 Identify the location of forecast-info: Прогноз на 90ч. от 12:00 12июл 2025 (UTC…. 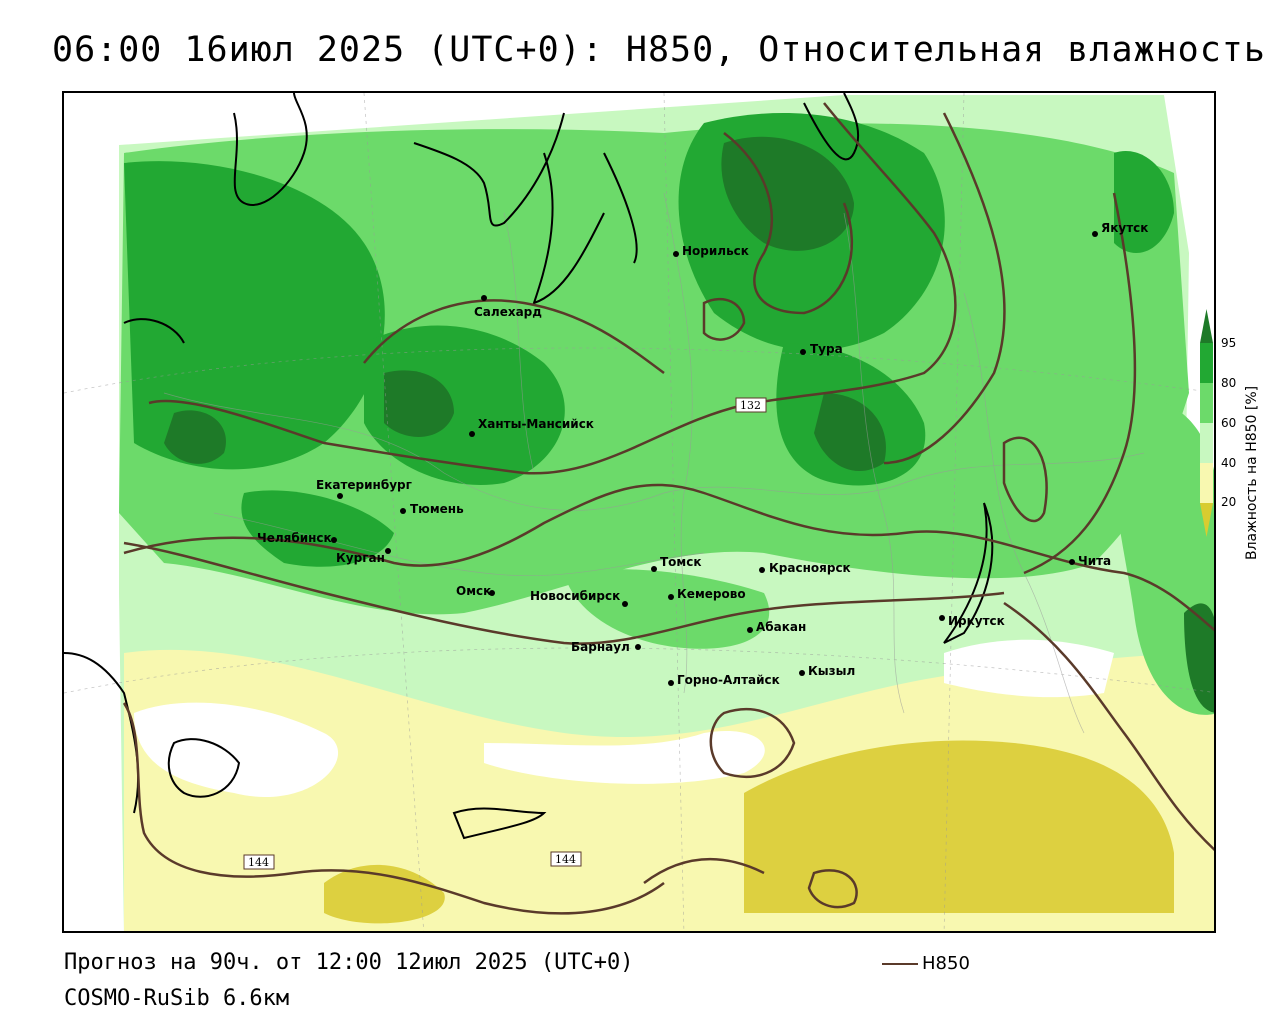
(349, 962).